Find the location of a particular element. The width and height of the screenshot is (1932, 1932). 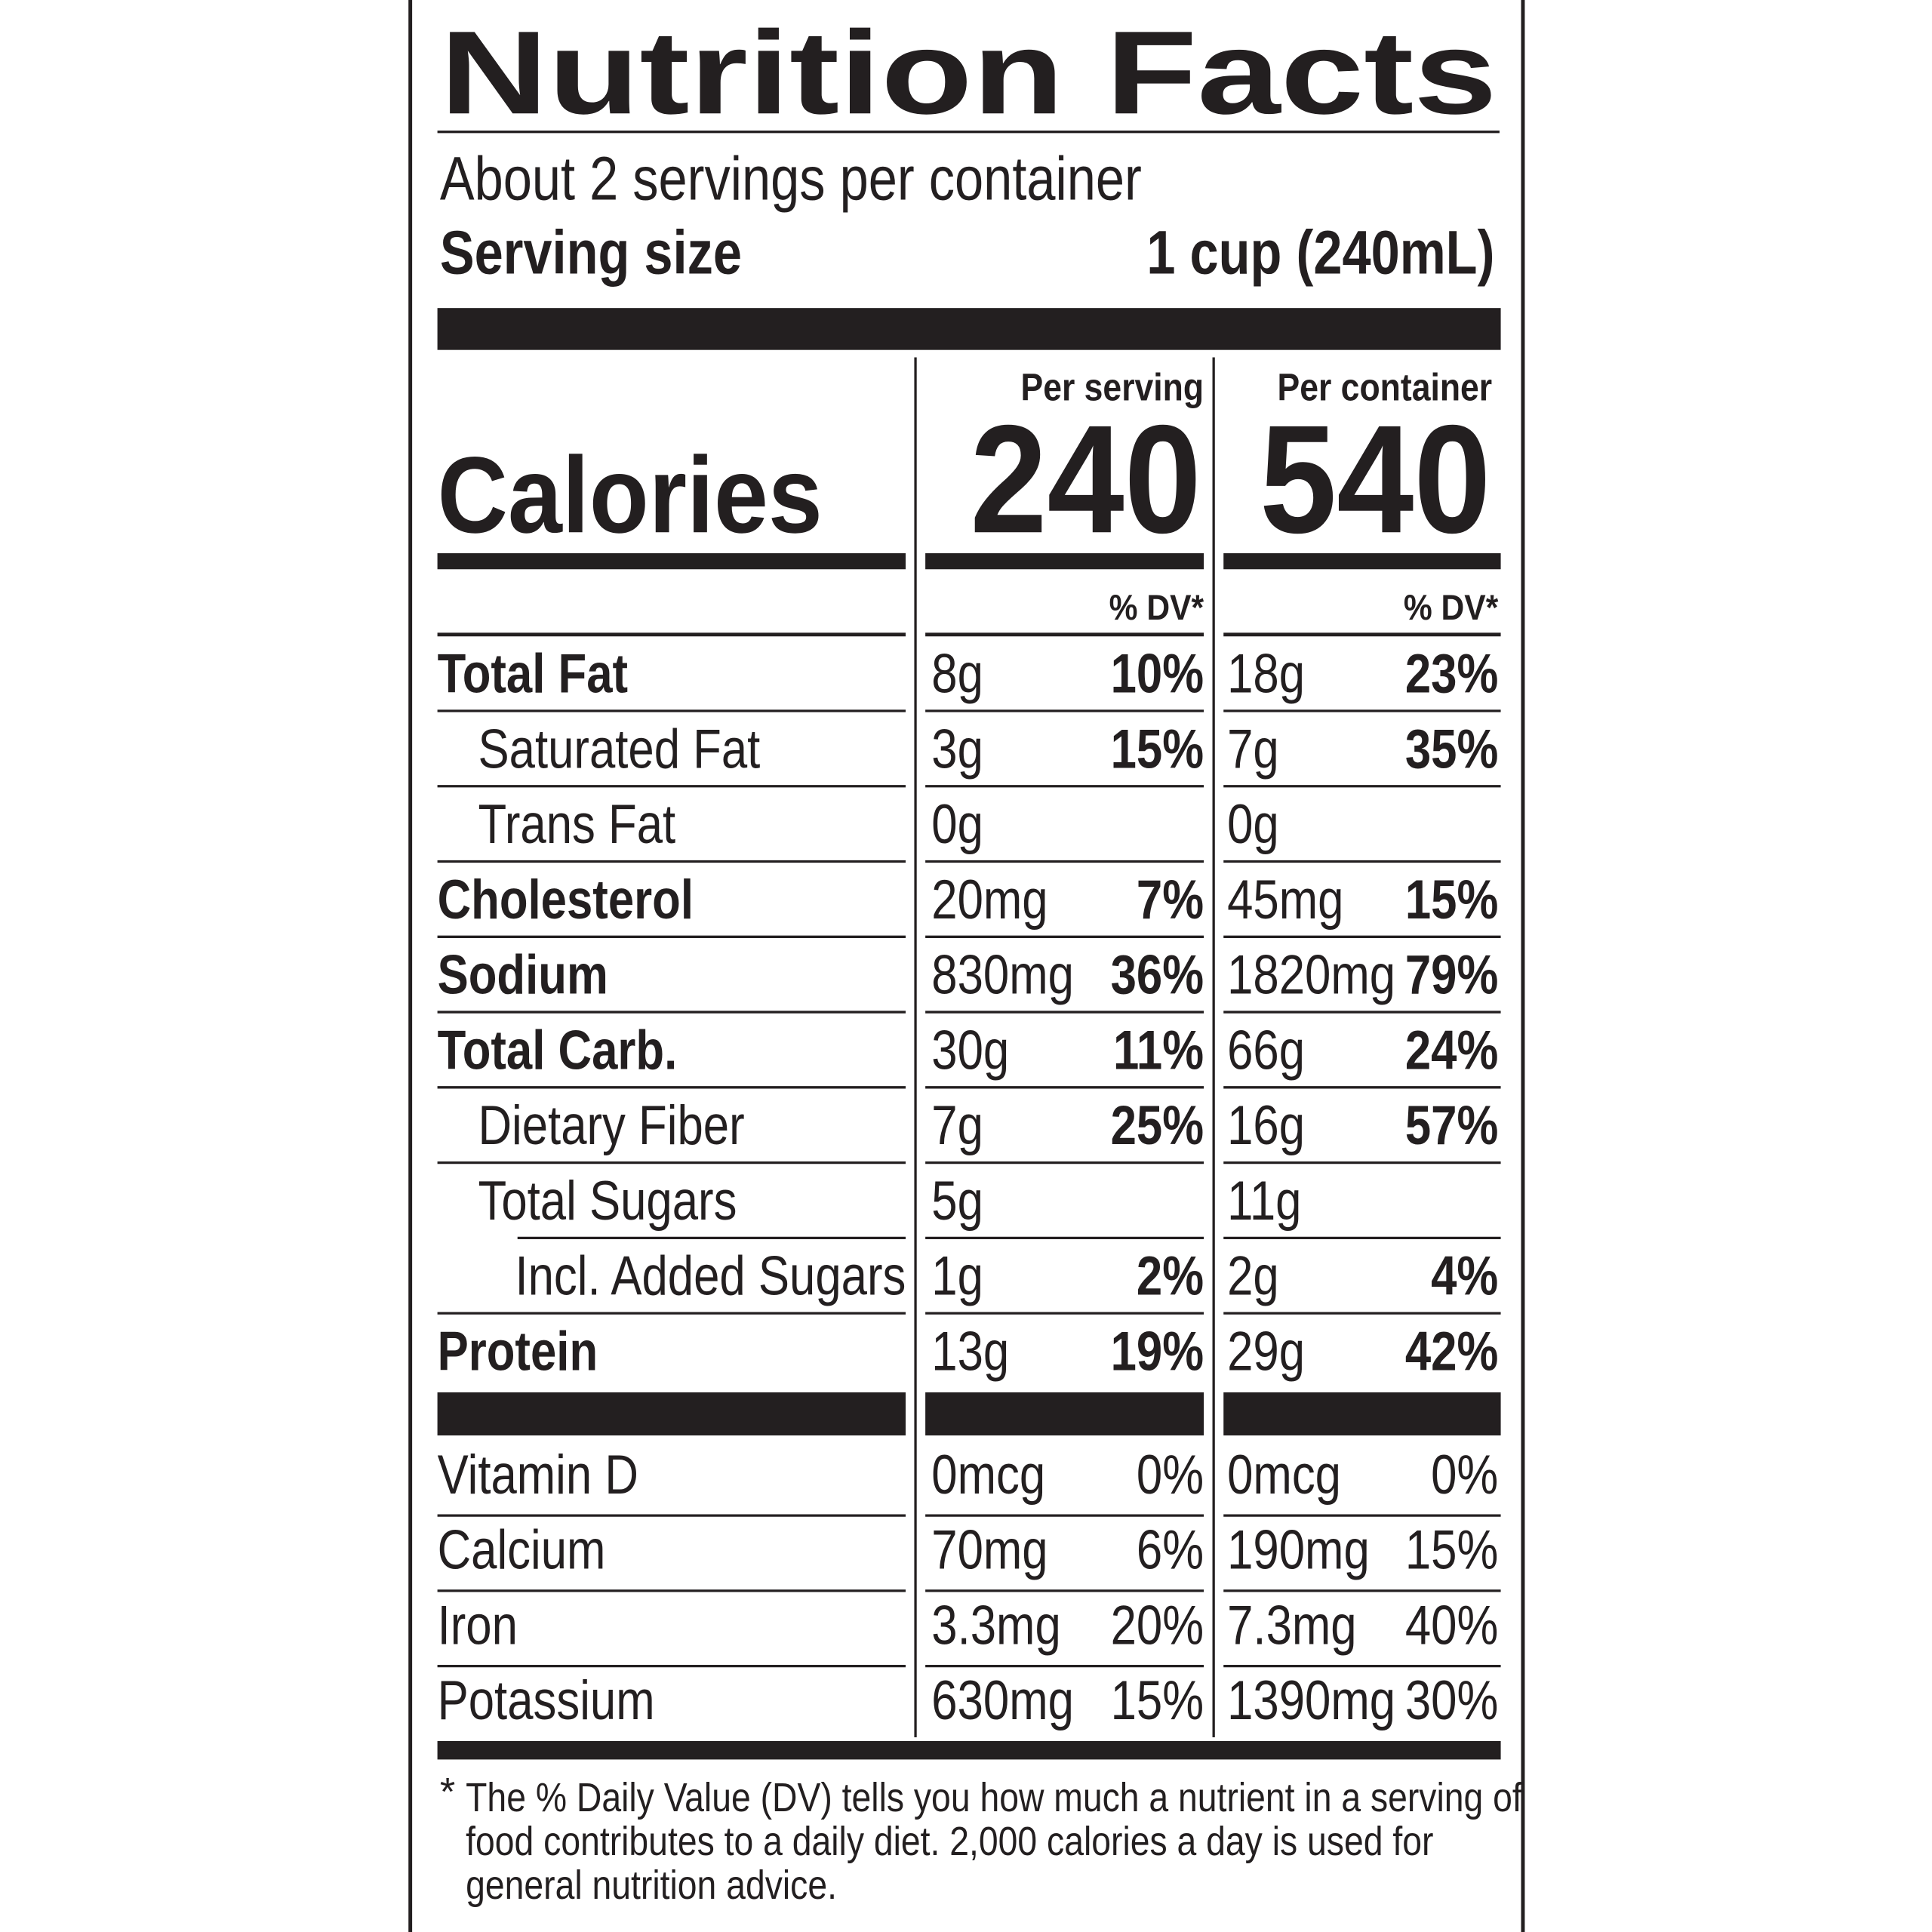

nutrient-label: Cholesterol is located at coordinates (566, 899).